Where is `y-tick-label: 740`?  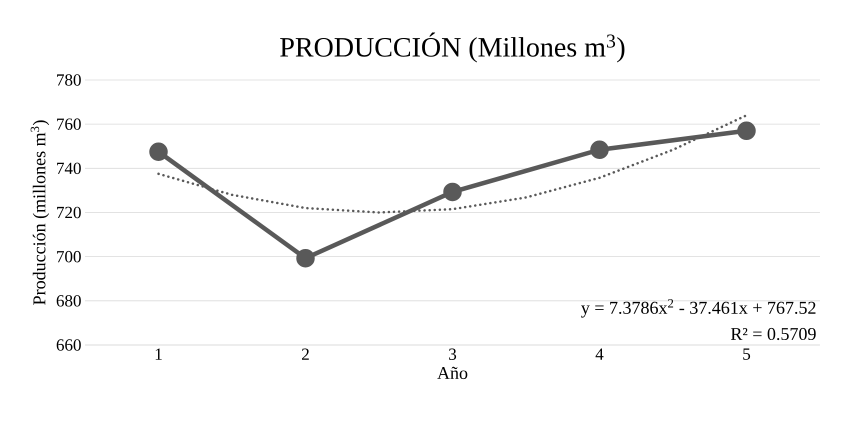
y-tick-label: 740 is located at coordinates (69, 168).